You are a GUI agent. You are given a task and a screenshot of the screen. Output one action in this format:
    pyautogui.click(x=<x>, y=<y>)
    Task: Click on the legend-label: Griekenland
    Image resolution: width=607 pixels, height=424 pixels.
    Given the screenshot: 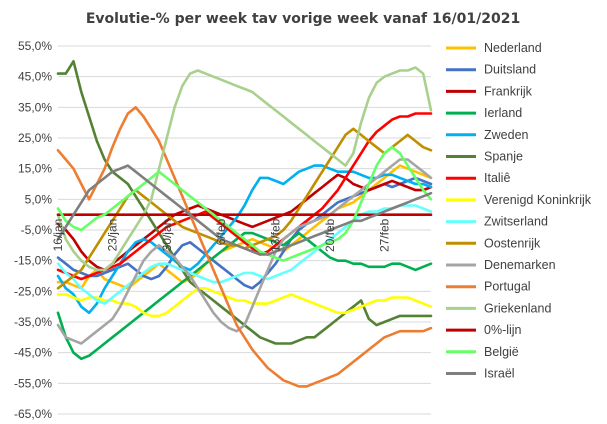 What is the action you would take?
    pyautogui.click(x=517, y=308)
    